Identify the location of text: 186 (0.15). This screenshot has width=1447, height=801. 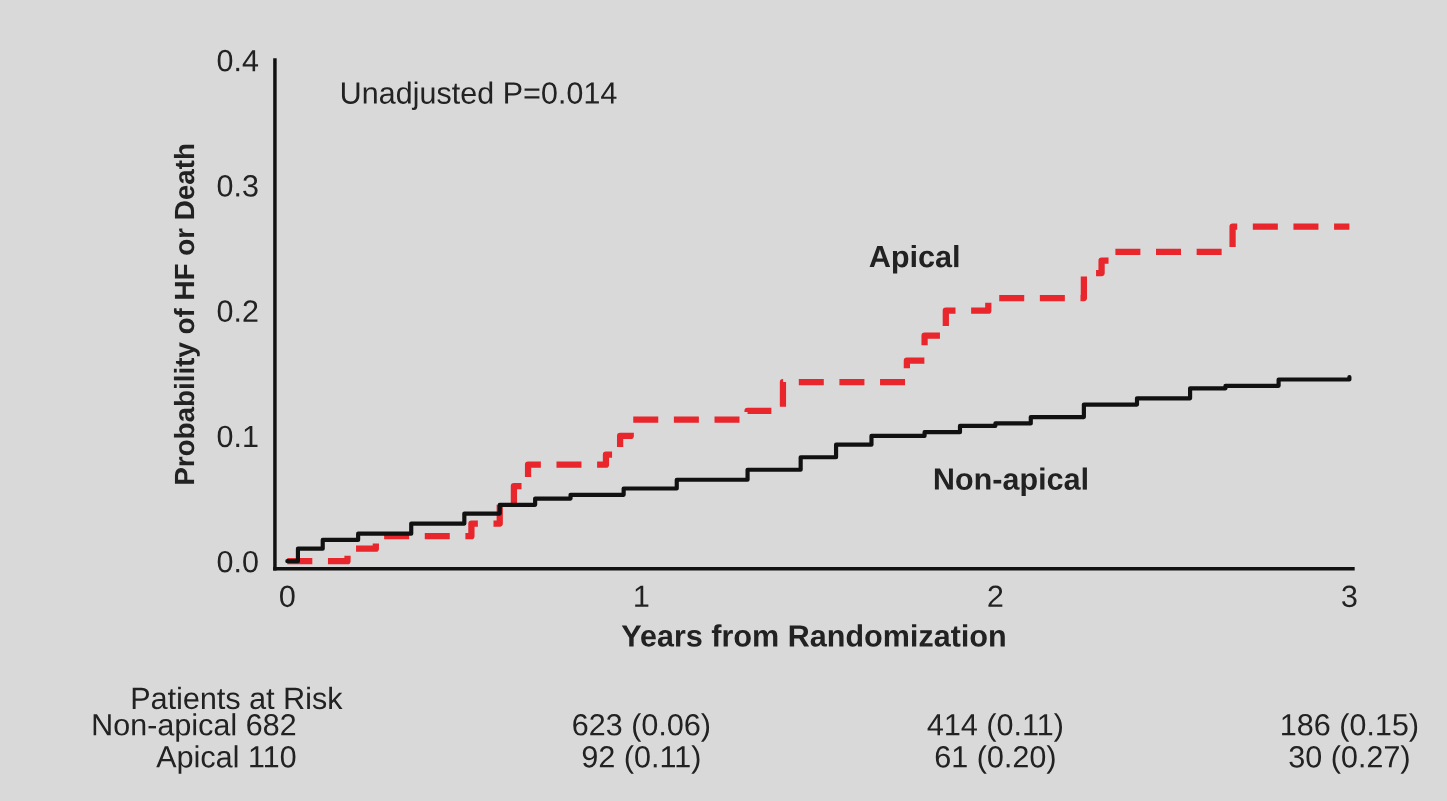
(1350, 727).